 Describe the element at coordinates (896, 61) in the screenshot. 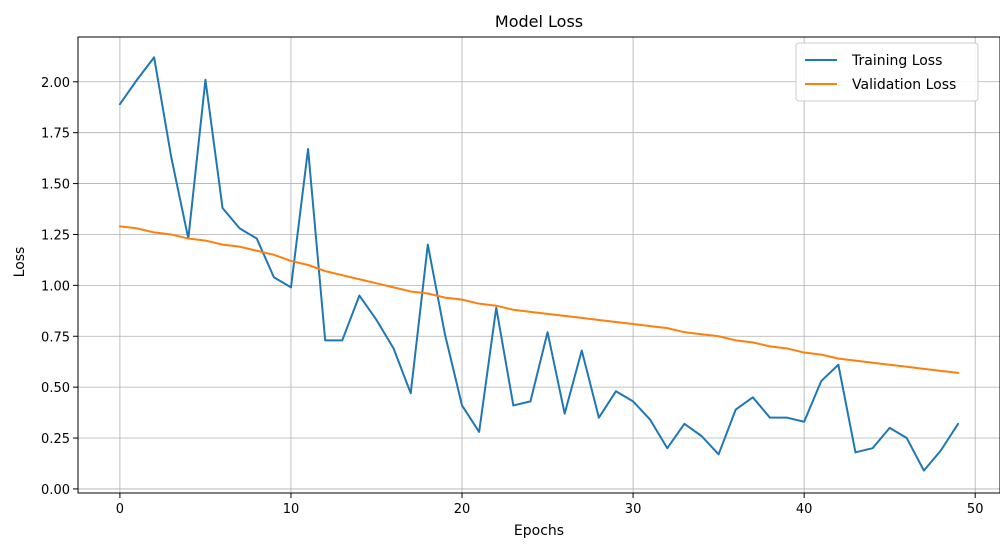

I see `legend-label-training-loss: Training Loss` at that location.